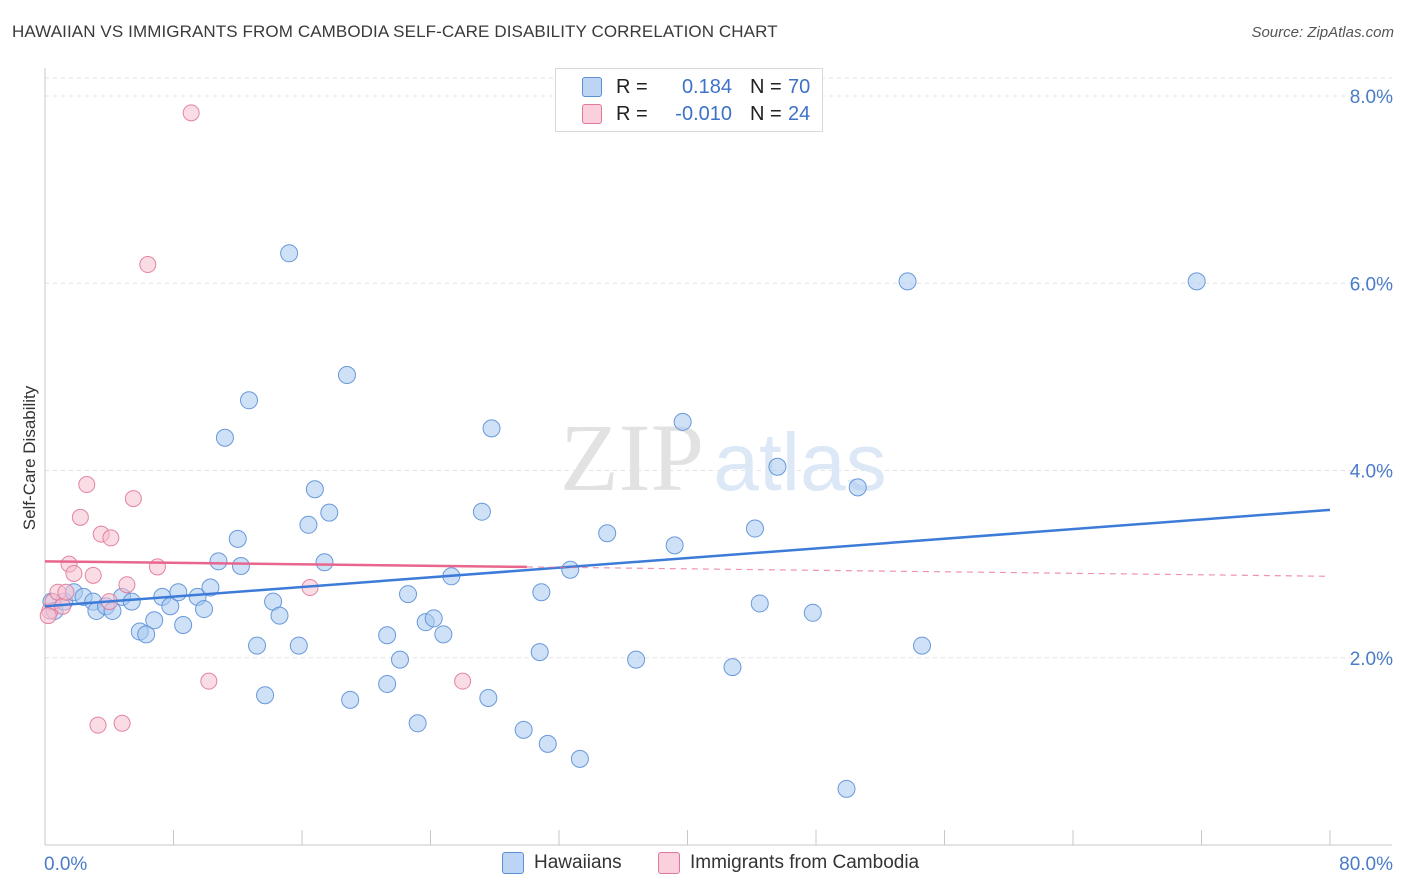  Describe the element at coordinates (669, 863) in the screenshot. I see `series-swatch-cambodia` at that location.